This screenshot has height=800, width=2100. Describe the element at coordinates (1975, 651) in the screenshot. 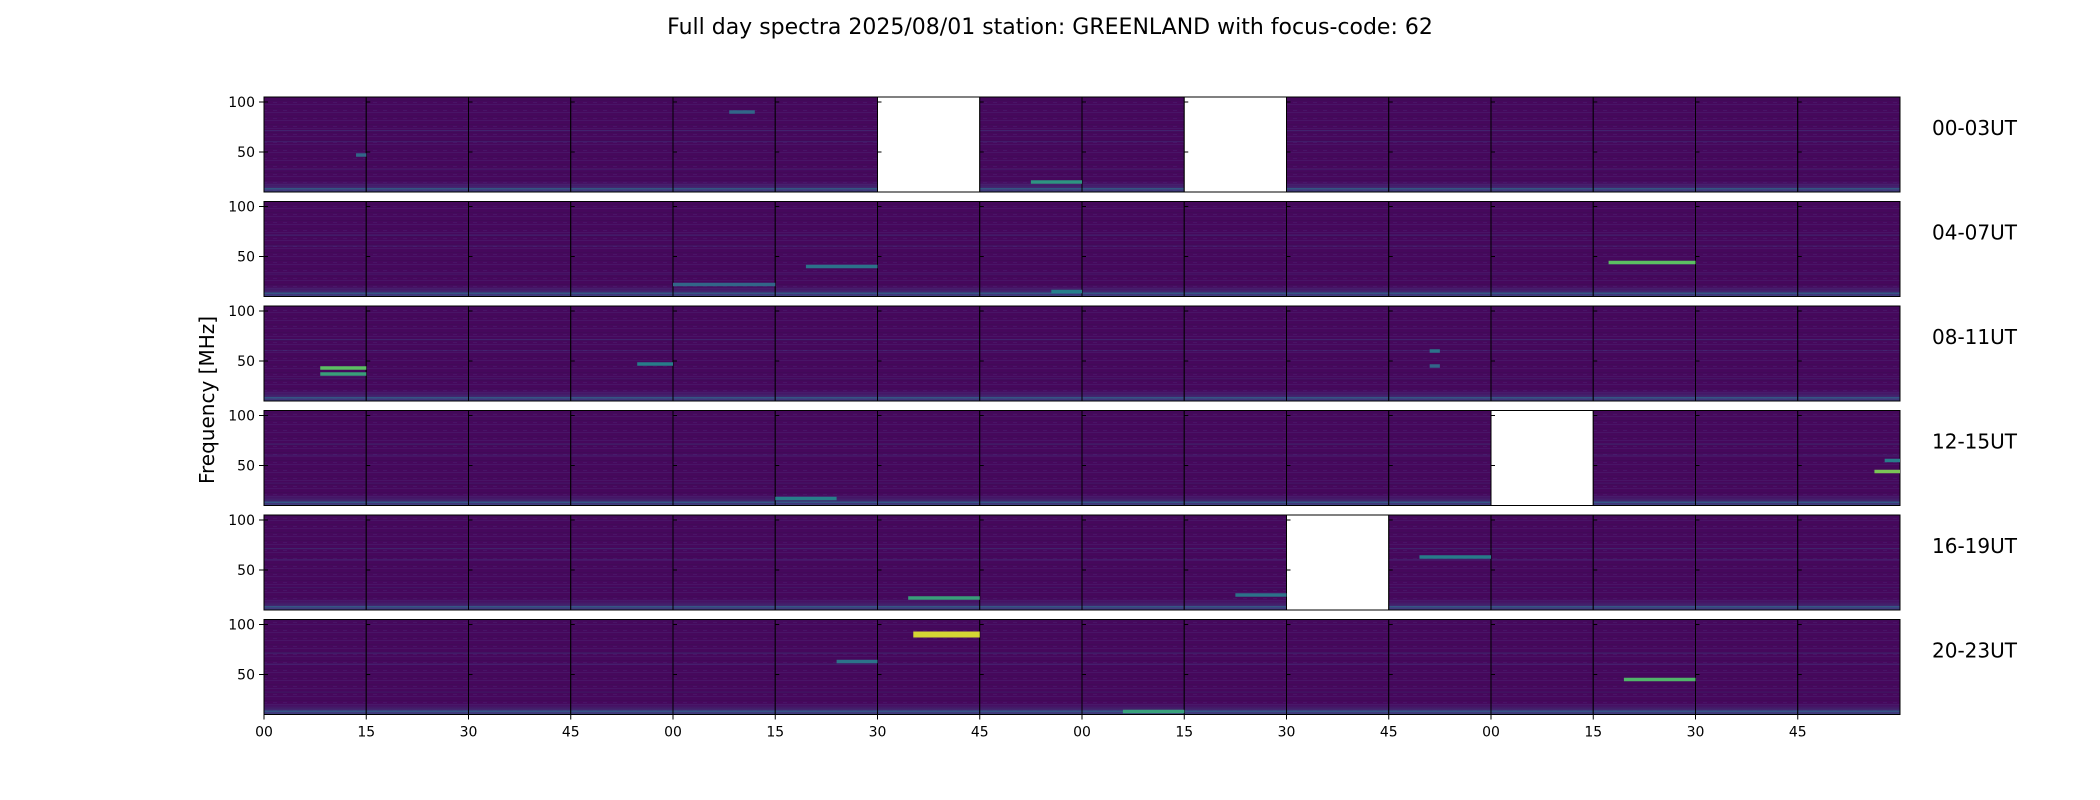

I see `row-time-label: 20-23UT` at that location.